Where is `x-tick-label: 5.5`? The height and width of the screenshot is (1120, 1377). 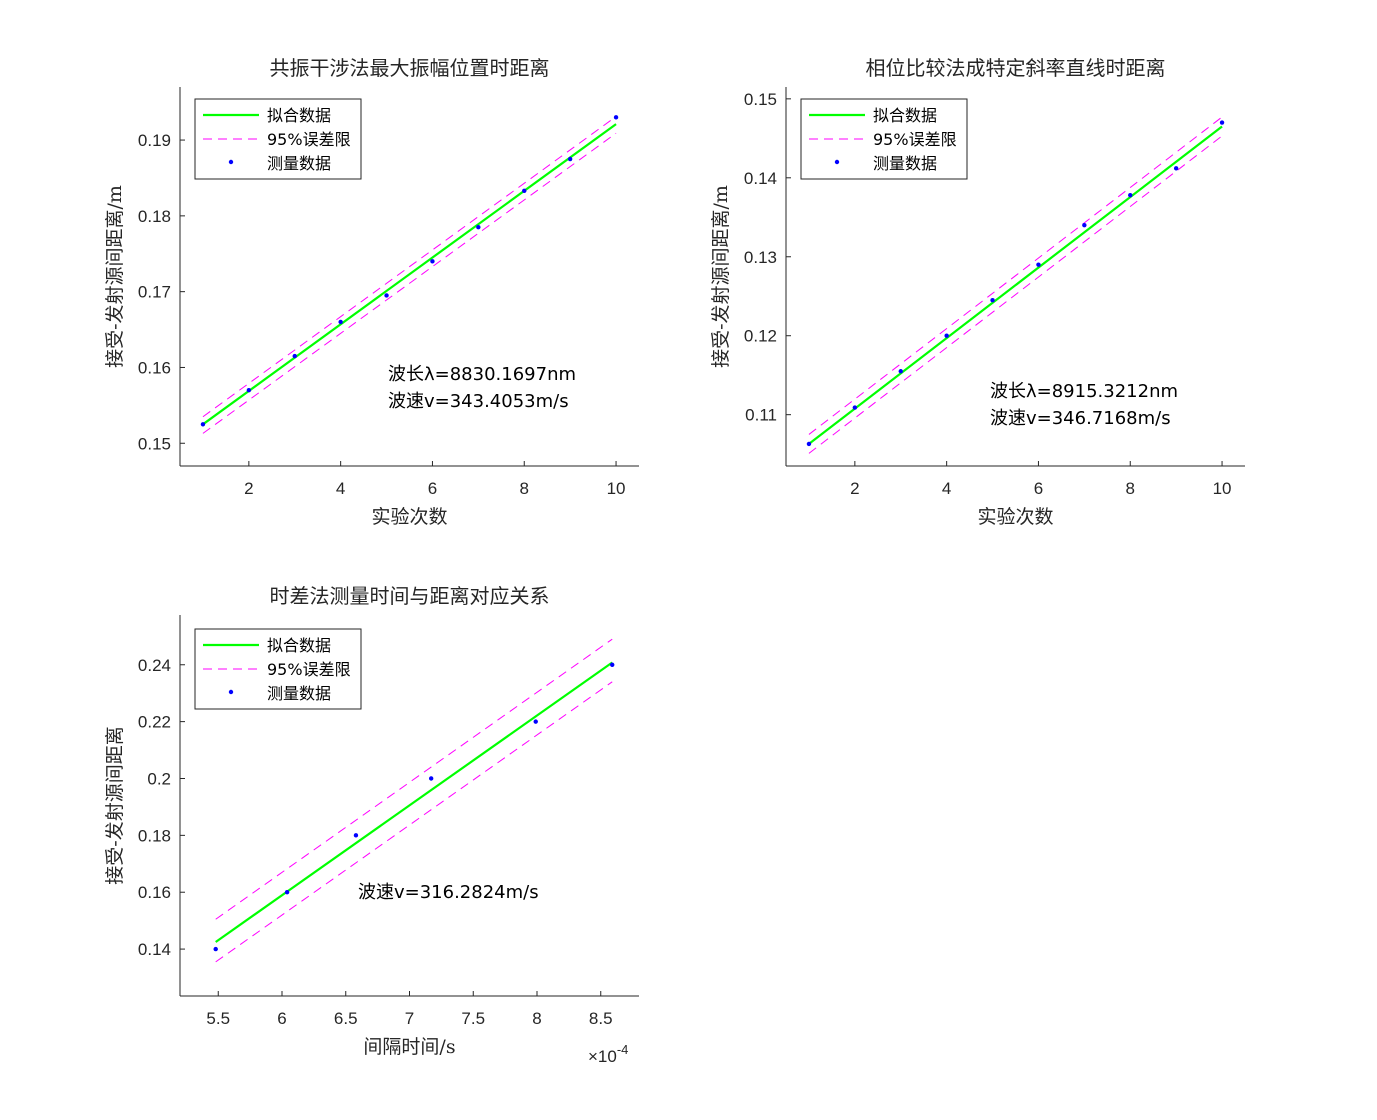 x-tick-label: 5.5 is located at coordinates (218, 1018).